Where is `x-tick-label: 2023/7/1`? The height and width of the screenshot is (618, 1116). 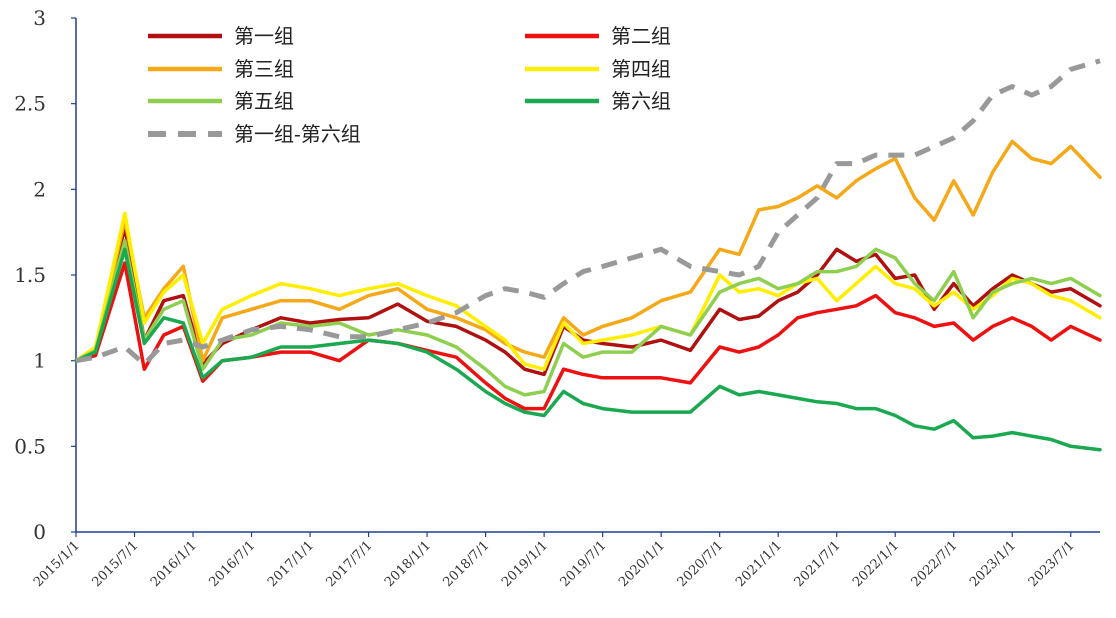
x-tick-label: 2023/7/1 is located at coordinates (1052, 564).